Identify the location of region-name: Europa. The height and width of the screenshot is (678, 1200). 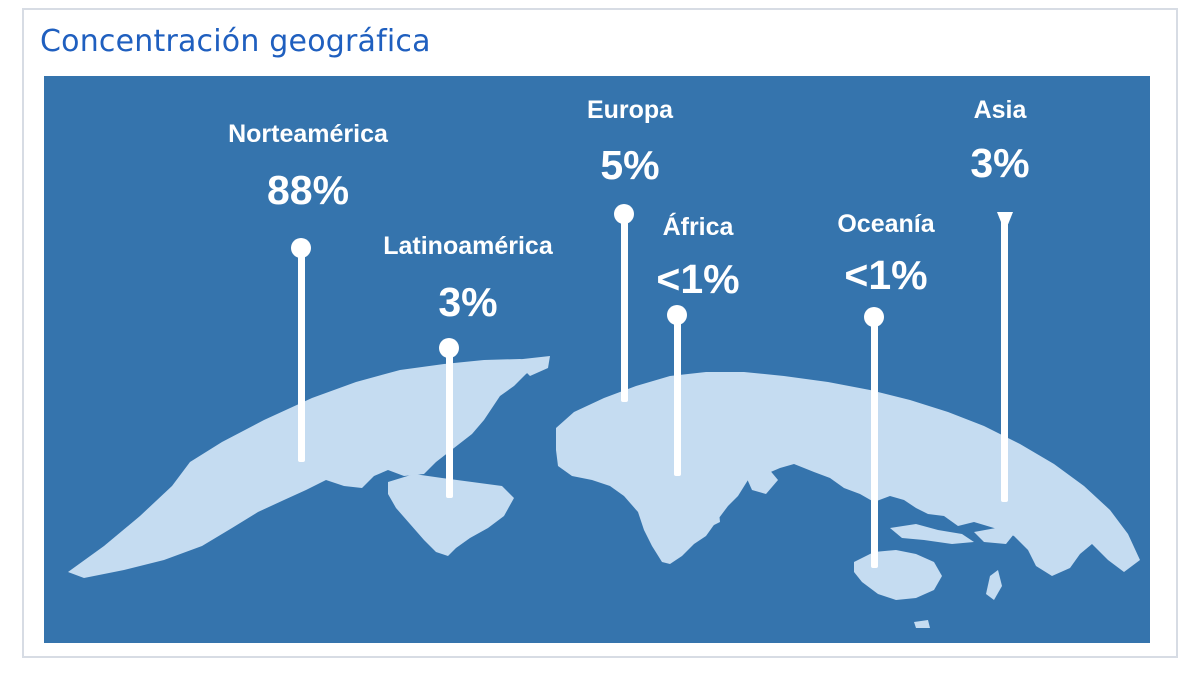
(630, 110).